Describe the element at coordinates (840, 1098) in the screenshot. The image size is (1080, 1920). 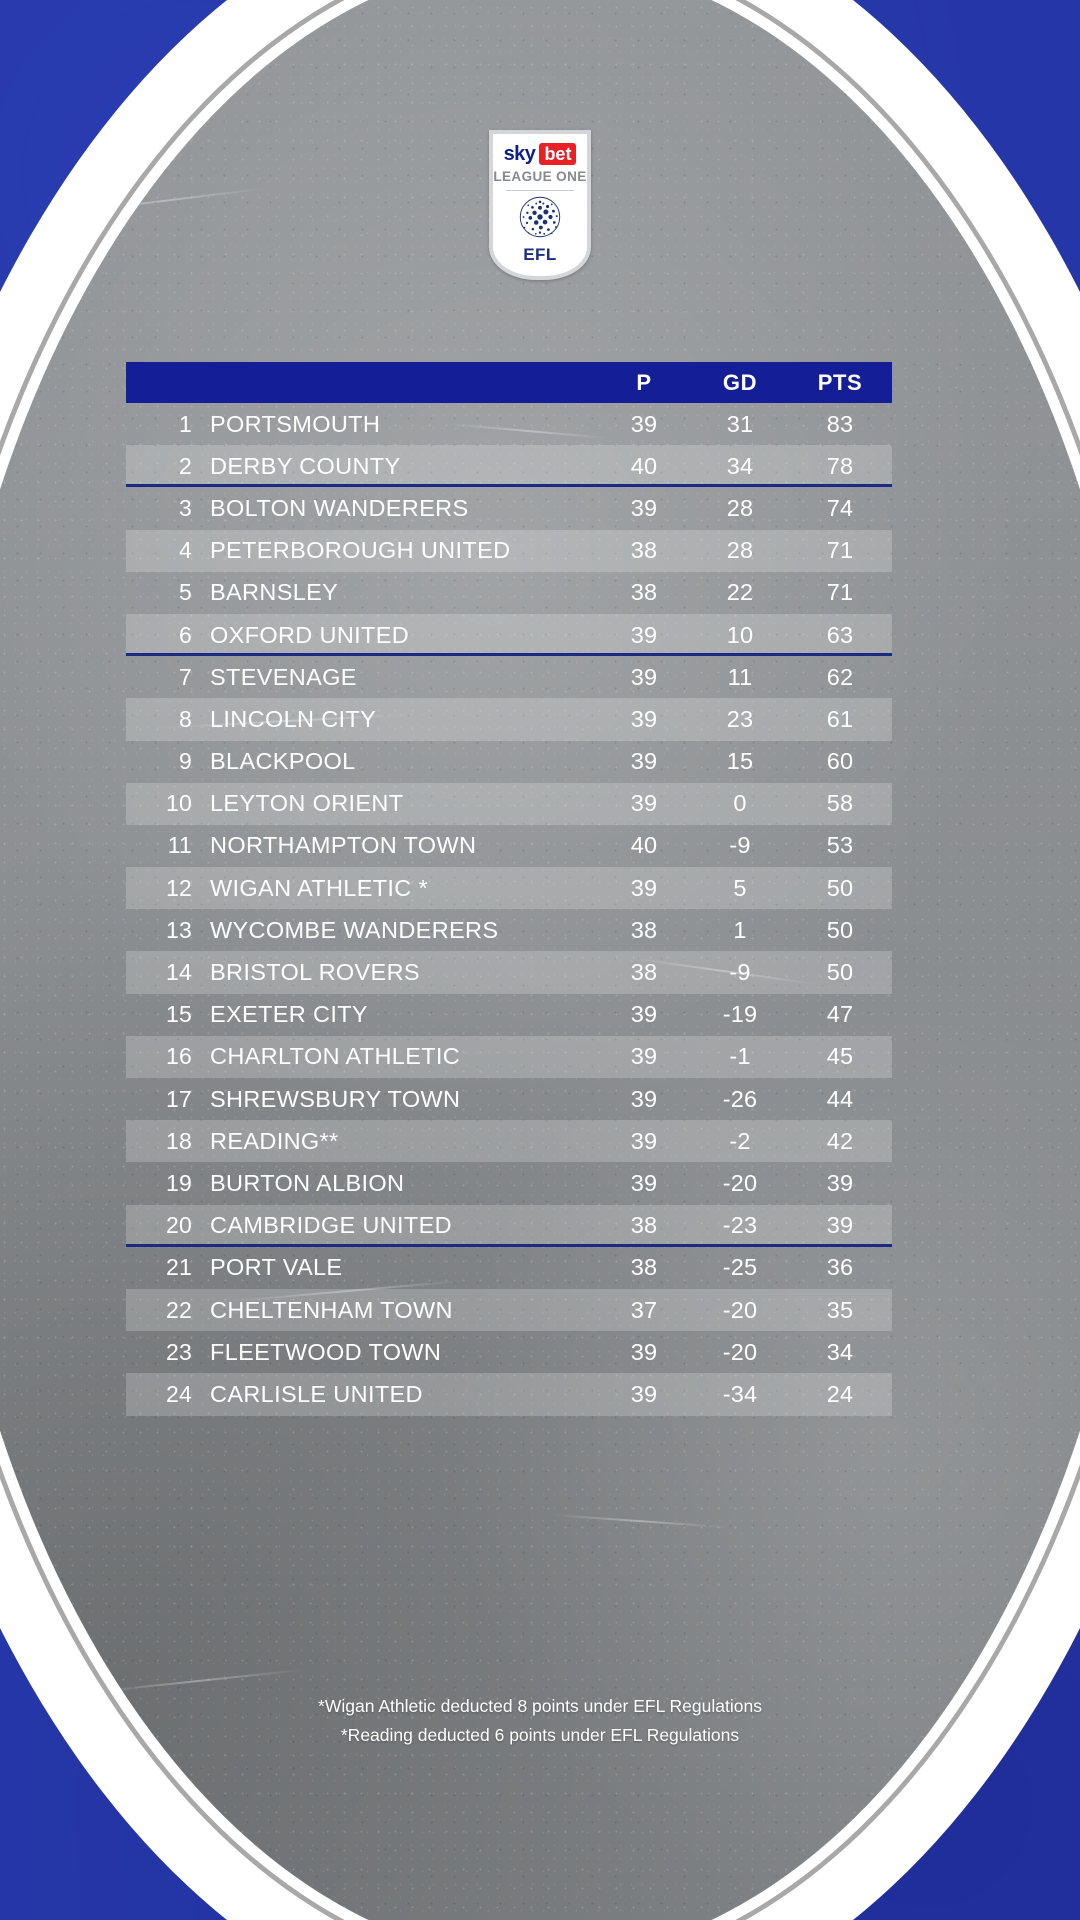
I see `cell-points: 44` at that location.